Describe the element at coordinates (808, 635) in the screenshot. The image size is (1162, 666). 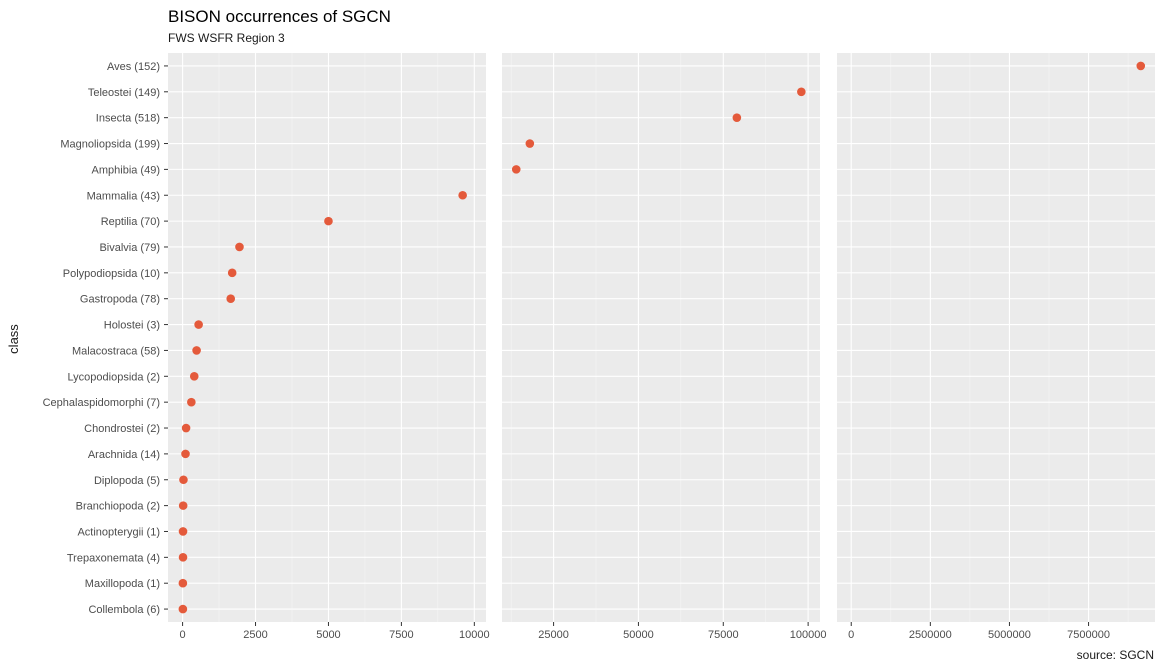
I see `x-tick-label: 100000` at that location.